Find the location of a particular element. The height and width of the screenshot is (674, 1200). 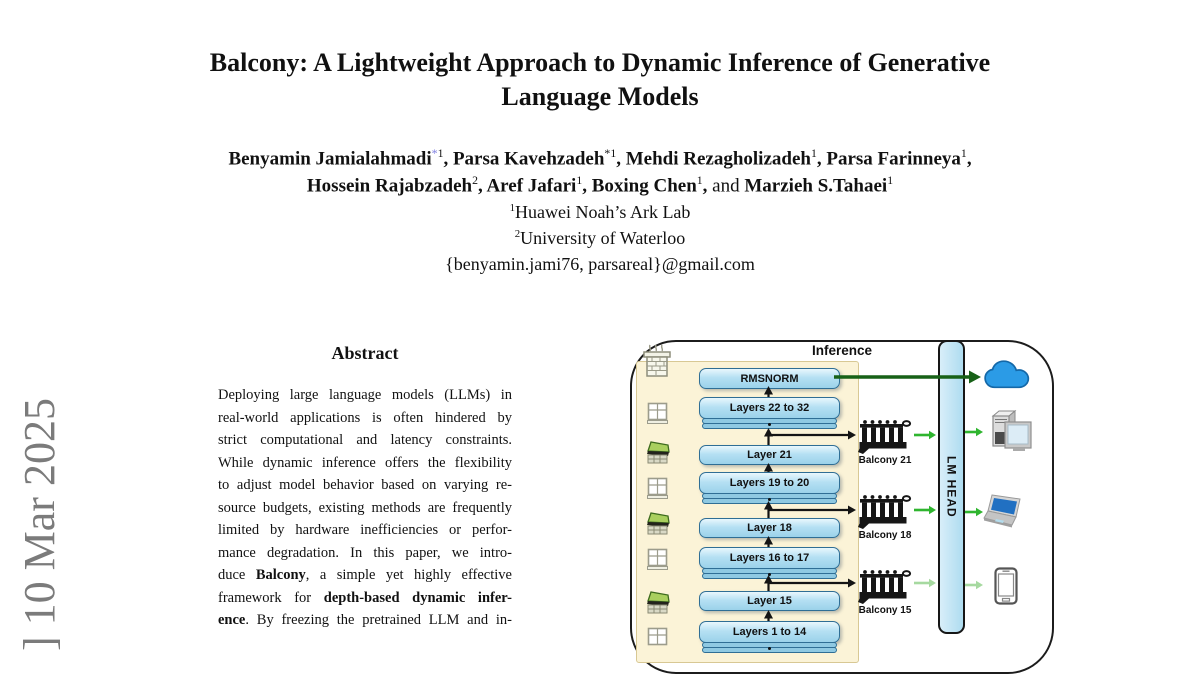

watermark-text: 10 Mar 2025 is located at coordinates (39, 512).